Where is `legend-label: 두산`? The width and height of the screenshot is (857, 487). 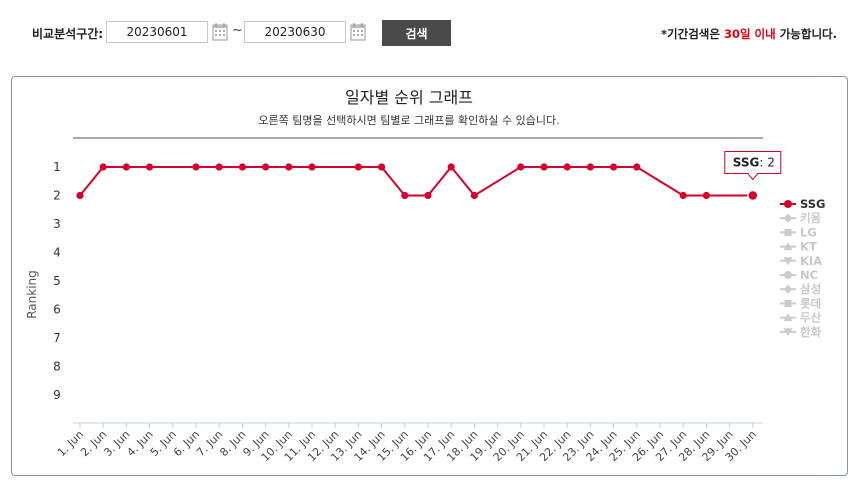 legend-label: 두산 is located at coordinates (811, 318).